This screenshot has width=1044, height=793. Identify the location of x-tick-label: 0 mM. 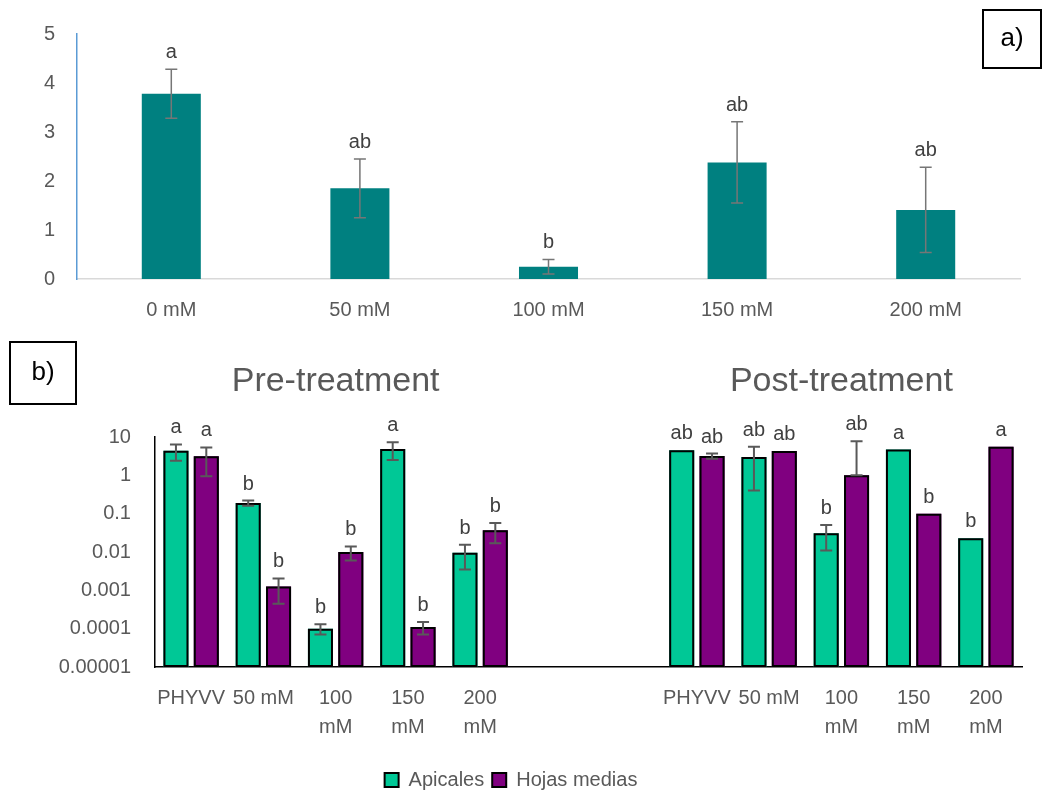
(171, 309).